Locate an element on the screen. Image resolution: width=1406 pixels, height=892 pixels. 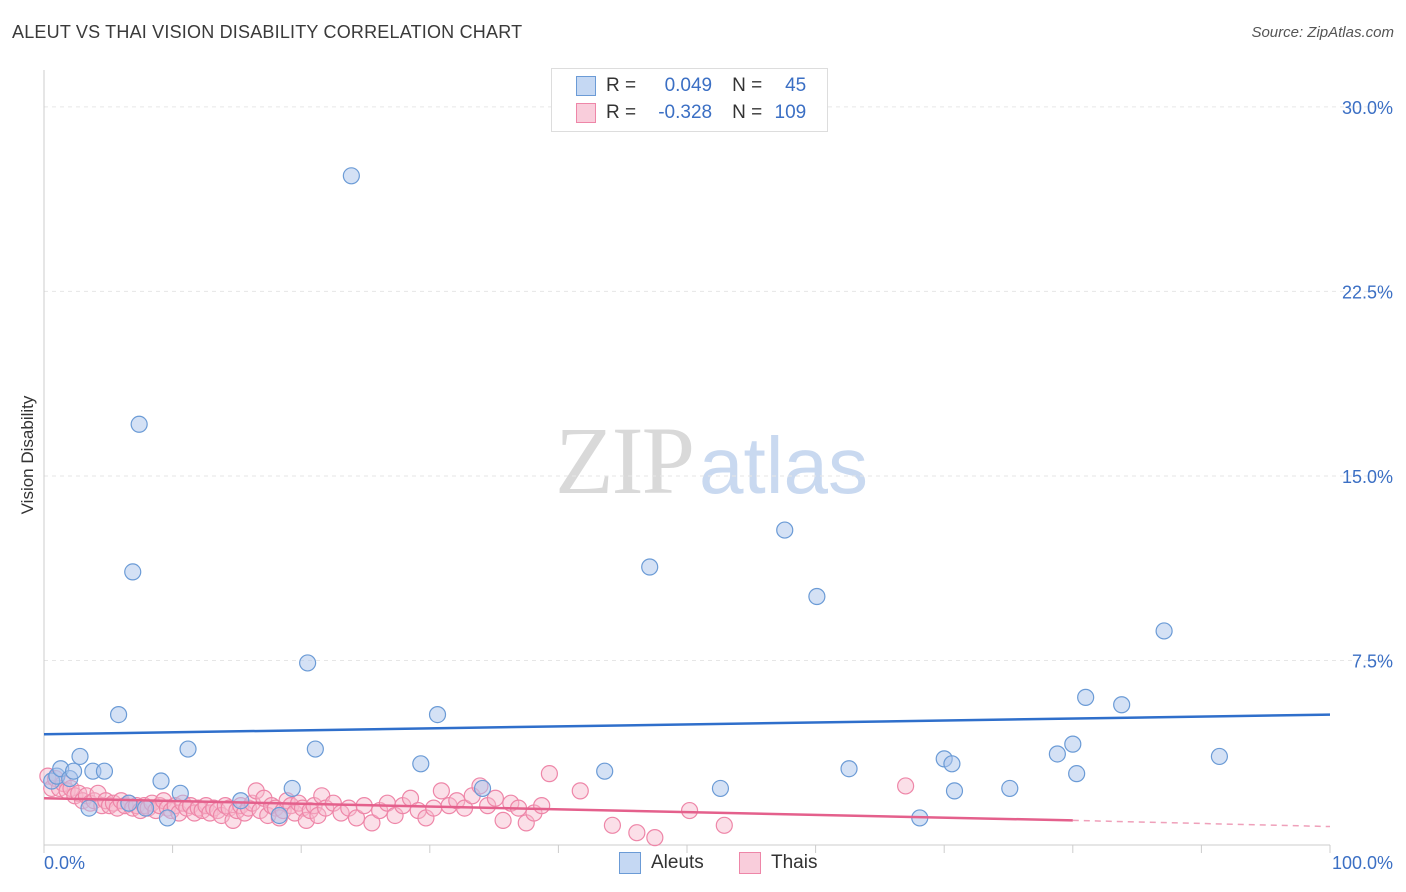
legend-item-aleuts: Aleuts is located at coordinates (661, 863).